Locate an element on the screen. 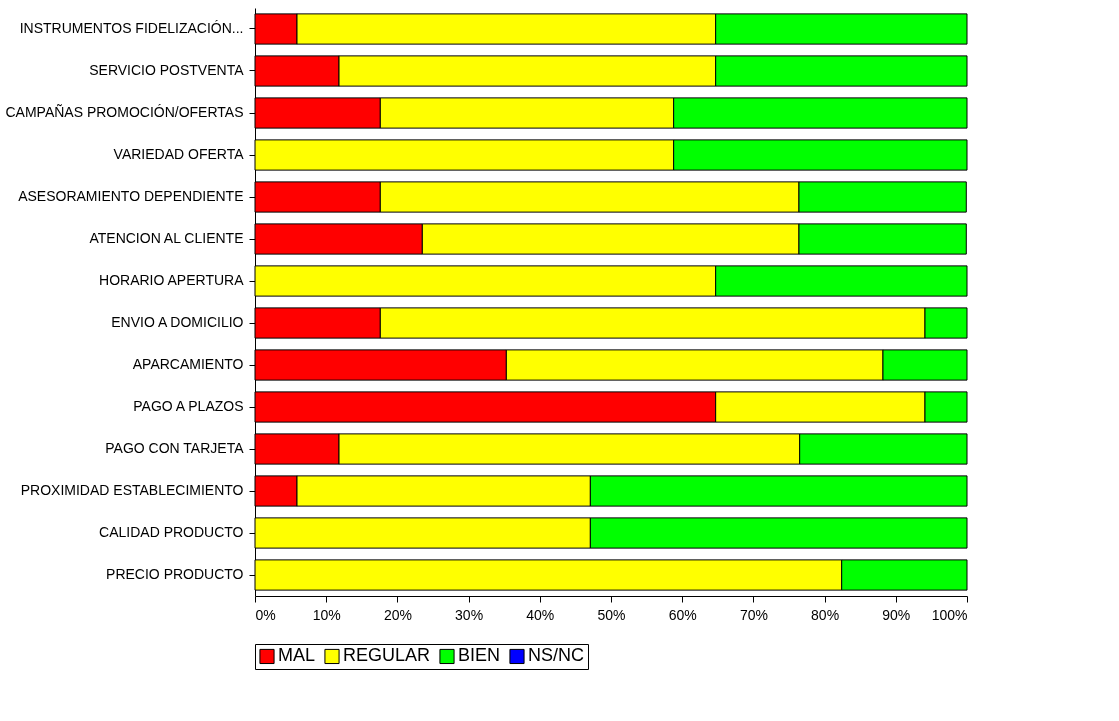 This screenshot has height=721, width=1119. x-tick-label: 50% is located at coordinates (611, 614).